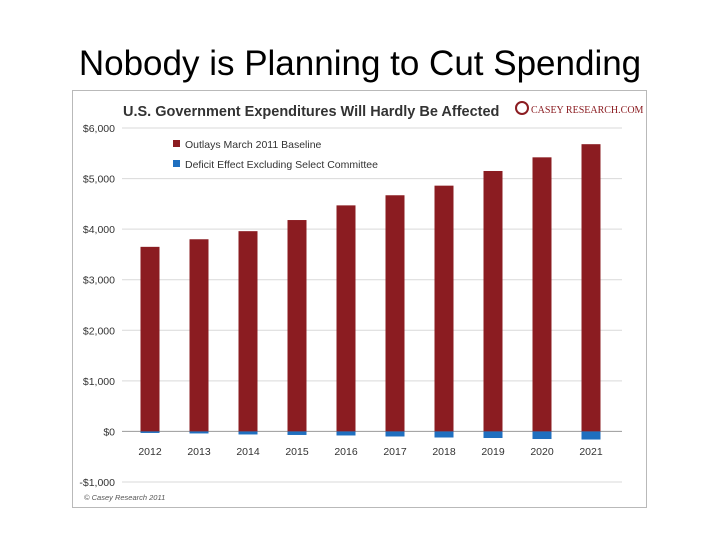 The width and height of the screenshot is (720, 540). Describe the element at coordinates (395, 452) in the screenshot. I see `x-tick-label: 2017` at that location.